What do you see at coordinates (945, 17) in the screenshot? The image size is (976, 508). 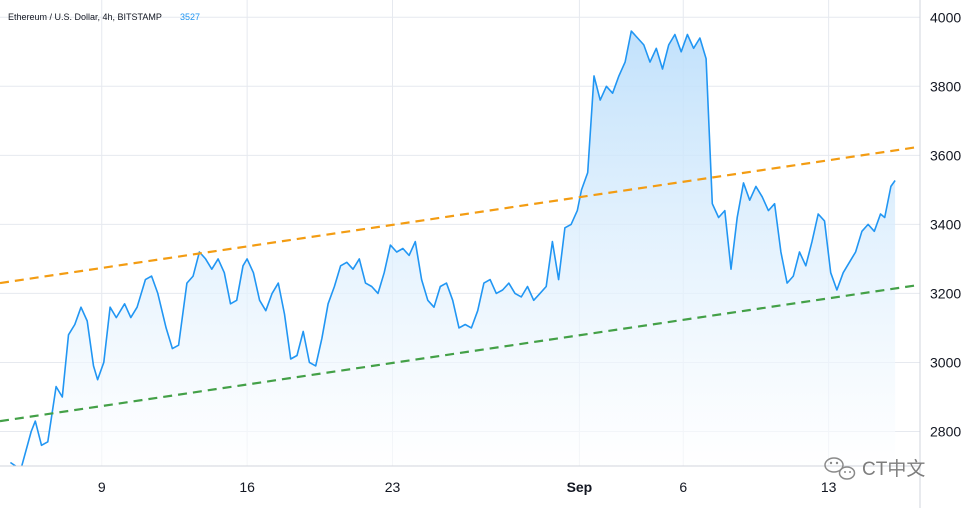 I see `y-tick-label: 4000` at bounding box center [945, 17].